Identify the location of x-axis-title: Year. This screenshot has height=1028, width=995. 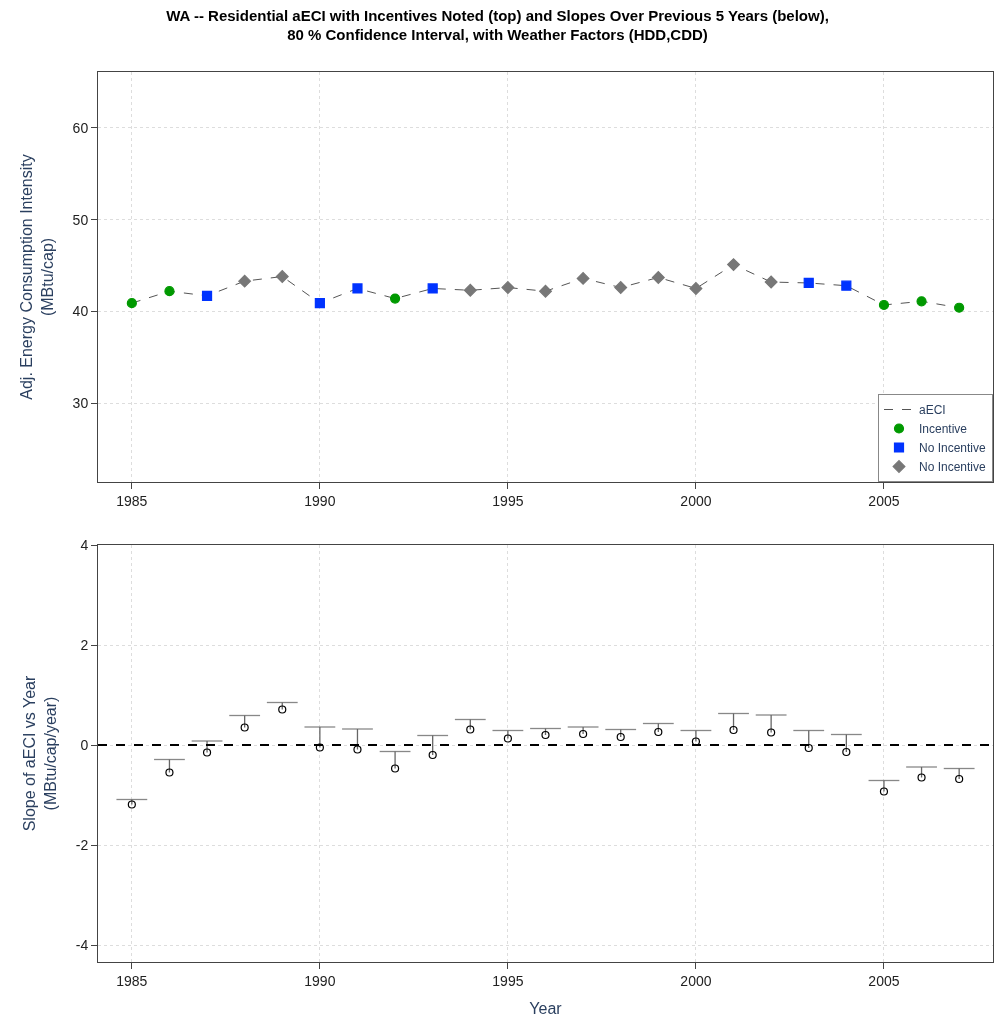
(546, 1009).